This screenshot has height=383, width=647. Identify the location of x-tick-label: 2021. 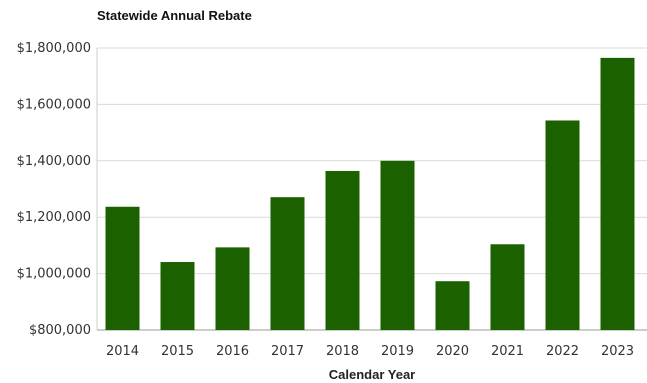
(507, 351).